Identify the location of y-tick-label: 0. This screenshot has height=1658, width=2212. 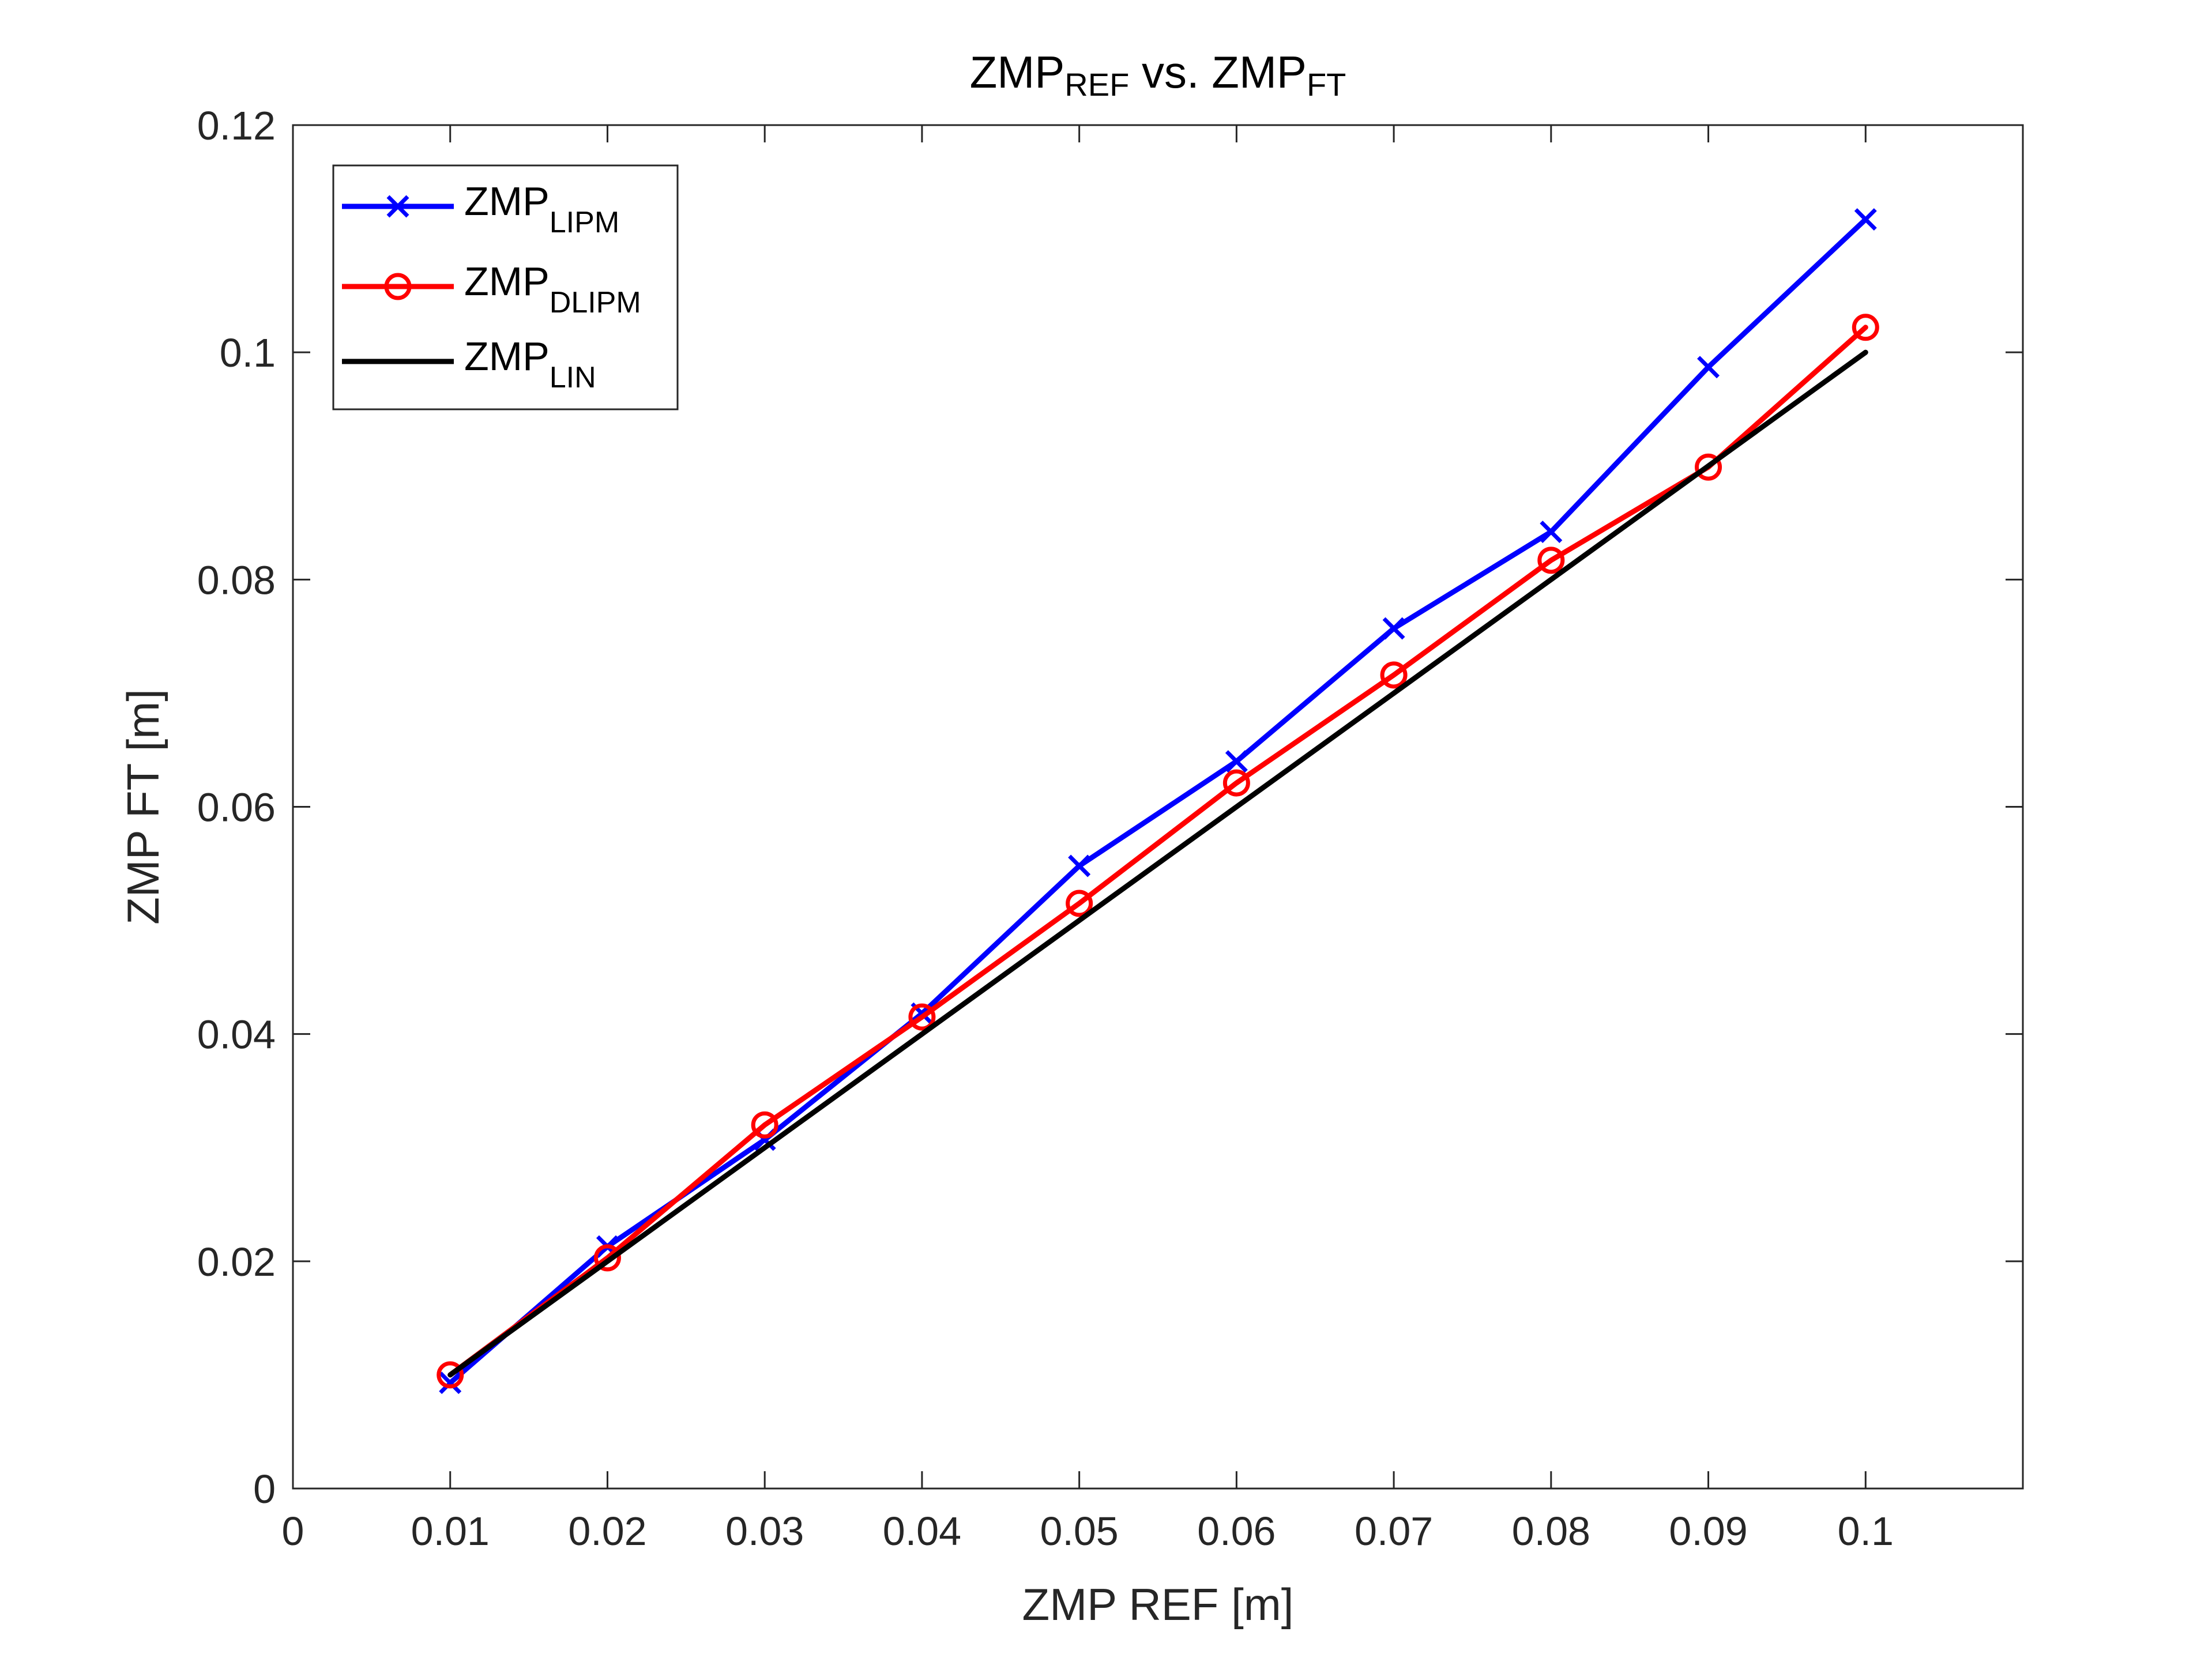
(264, 1489).